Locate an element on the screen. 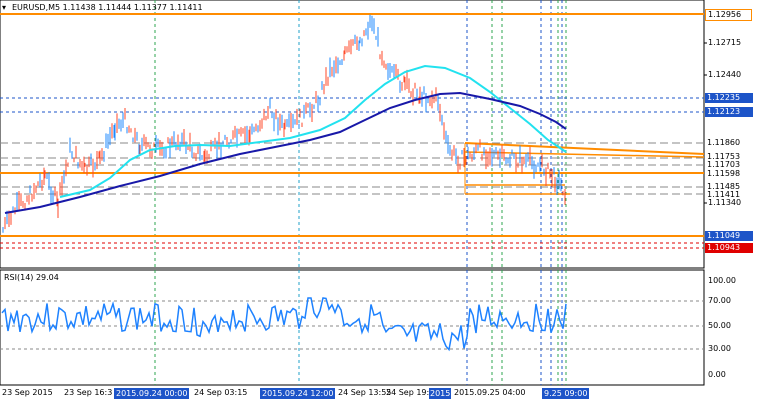 Image resolution: width=758 pixels, height=403 pixels. level-badge: 1.11703 is located at coordinates (724, 164).